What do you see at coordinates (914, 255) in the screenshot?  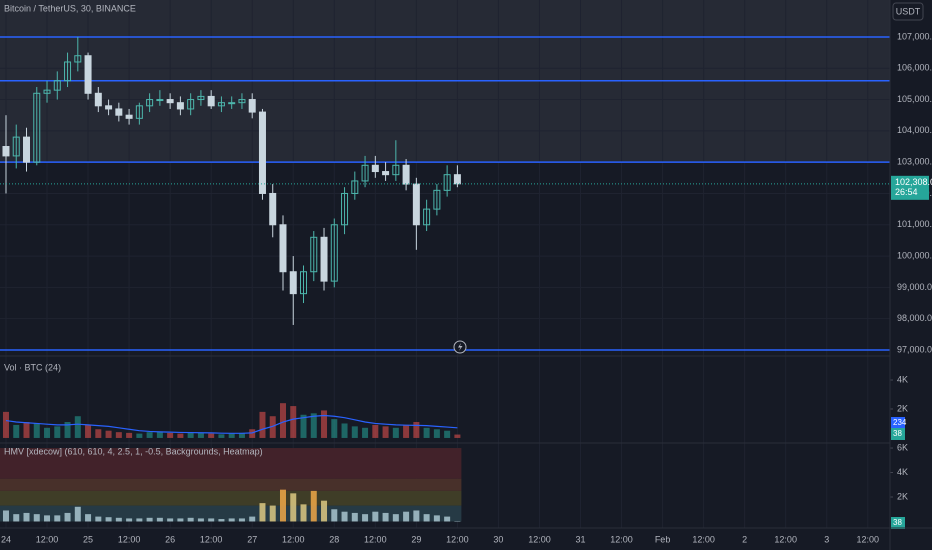 I see `y-tick-label: 100,000.00` at bounding box center [914, 255].